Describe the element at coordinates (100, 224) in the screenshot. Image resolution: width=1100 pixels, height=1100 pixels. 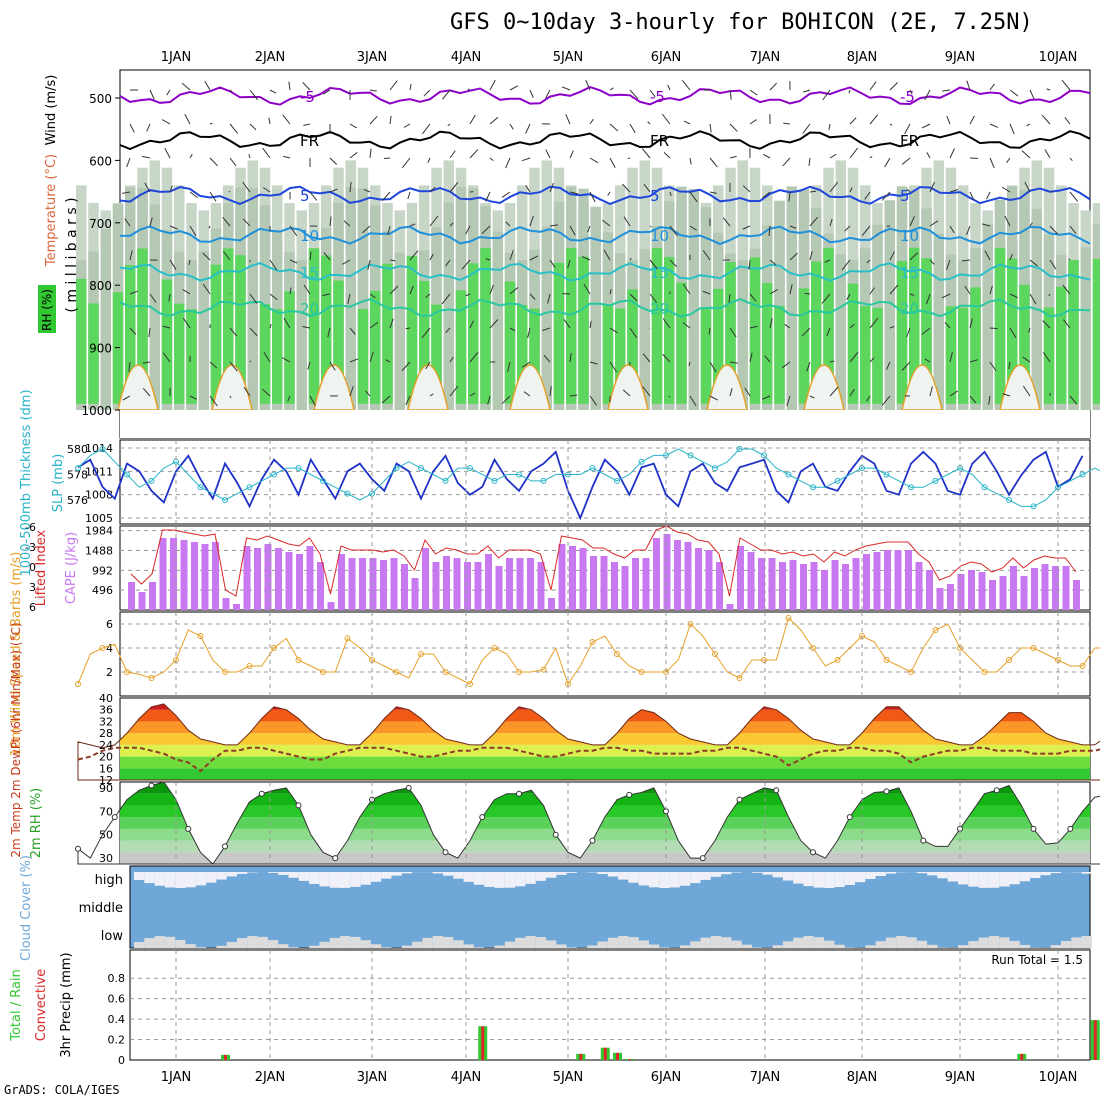
I see `pressure-tick: 700` at that location.